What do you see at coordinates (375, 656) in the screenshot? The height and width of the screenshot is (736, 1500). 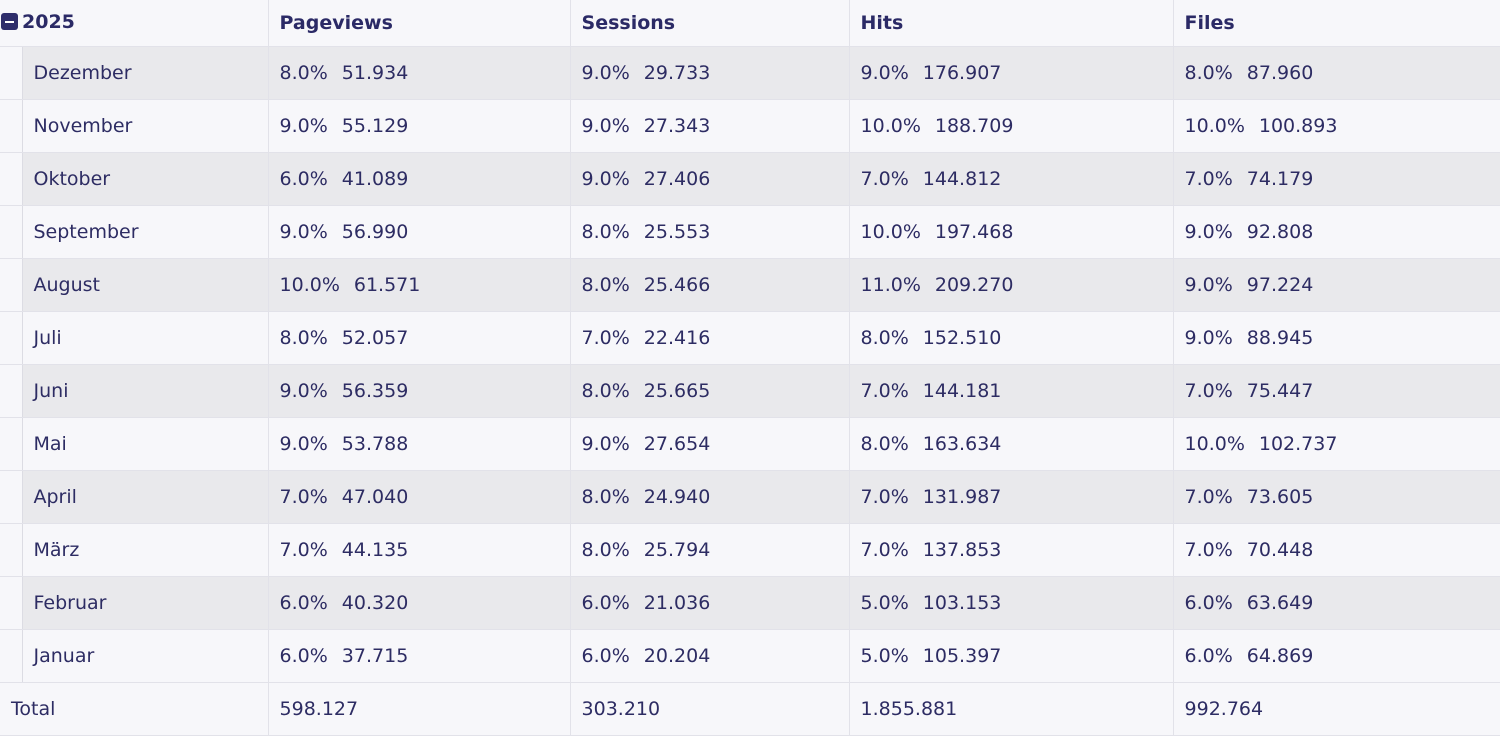 I see `pageviews-value: 37.715` at bounding box center [375, 656].